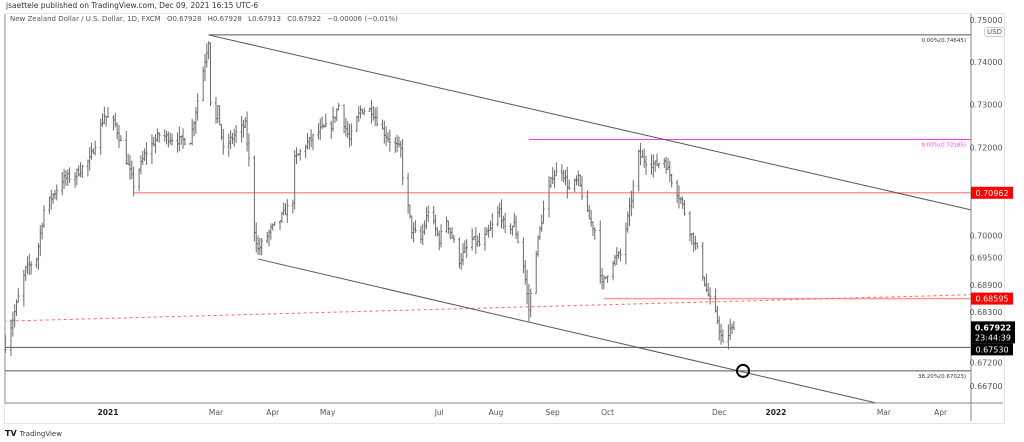 This screenshot has height=442, width=1024. I want to click on x-tick-label: Apr, so click(941, 412).